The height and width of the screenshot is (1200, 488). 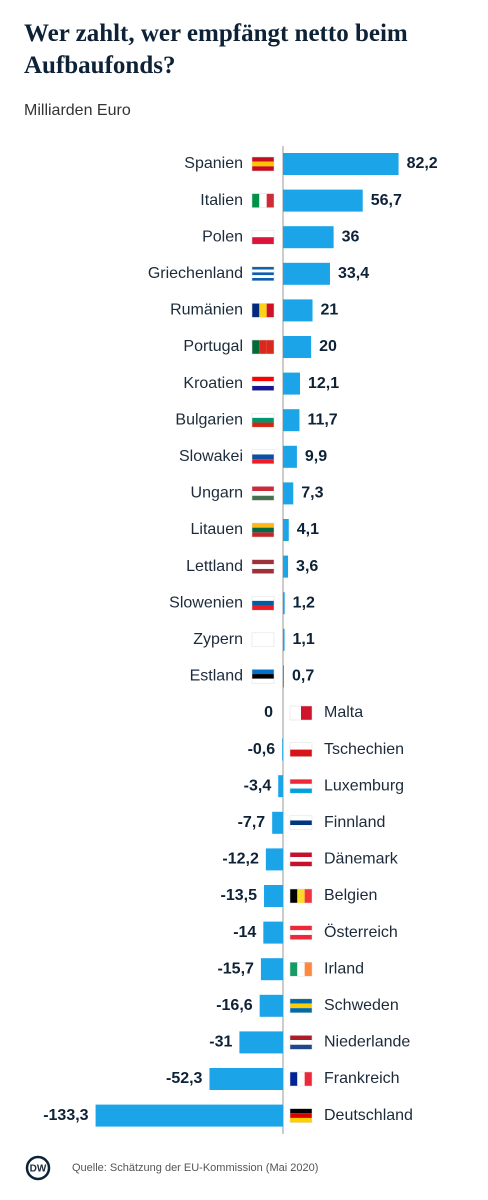 I want to click on category-label: Spanien, so click(x=213, y=163).